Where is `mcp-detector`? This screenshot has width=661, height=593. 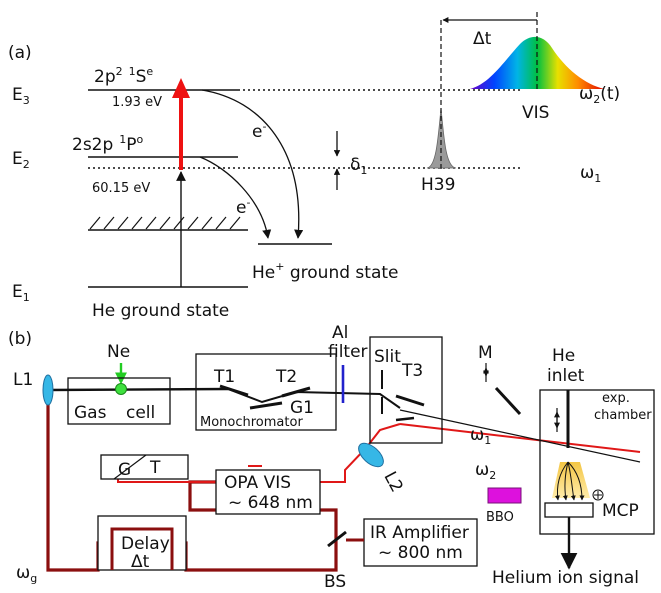
mcp-detector is located at coordinates (569, 510).